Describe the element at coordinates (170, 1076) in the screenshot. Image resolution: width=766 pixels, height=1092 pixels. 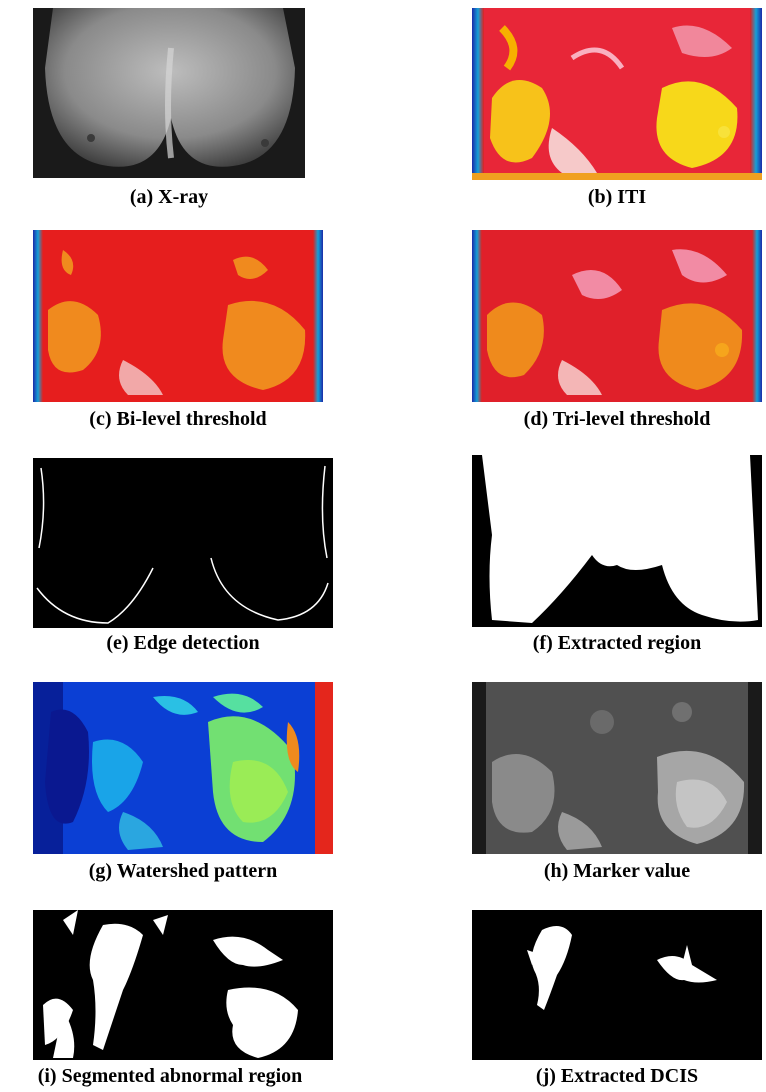
I see `caption-i: (i) Segmented abnormal region` at that location.